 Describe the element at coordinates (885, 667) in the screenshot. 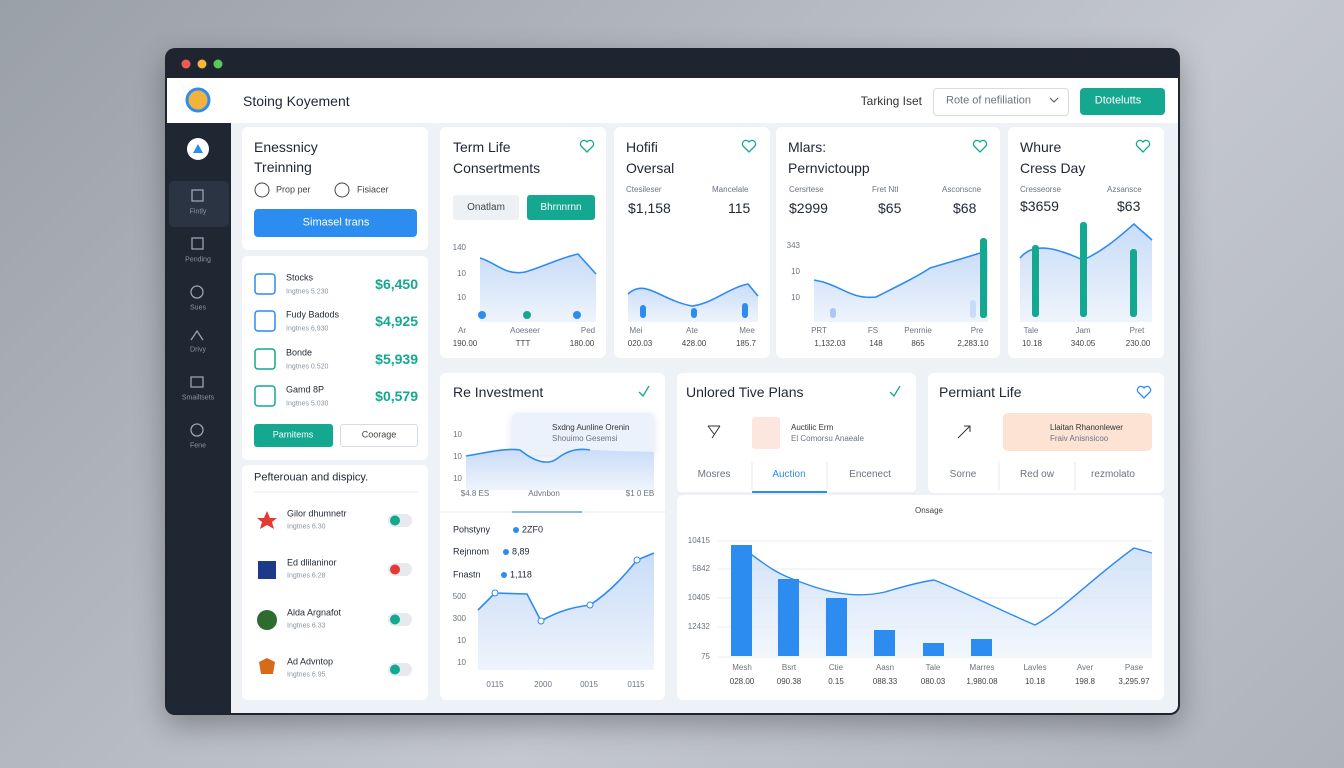

I see `x-tick-label: Aasn` at that location.